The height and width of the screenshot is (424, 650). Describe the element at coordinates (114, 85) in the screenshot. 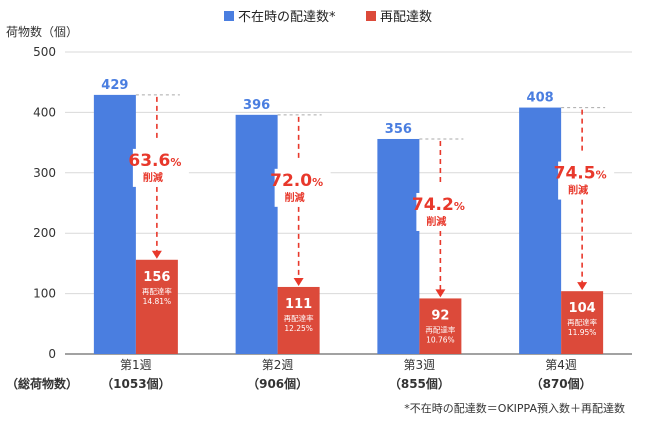

I see `value-label-absent: 429` at that location.